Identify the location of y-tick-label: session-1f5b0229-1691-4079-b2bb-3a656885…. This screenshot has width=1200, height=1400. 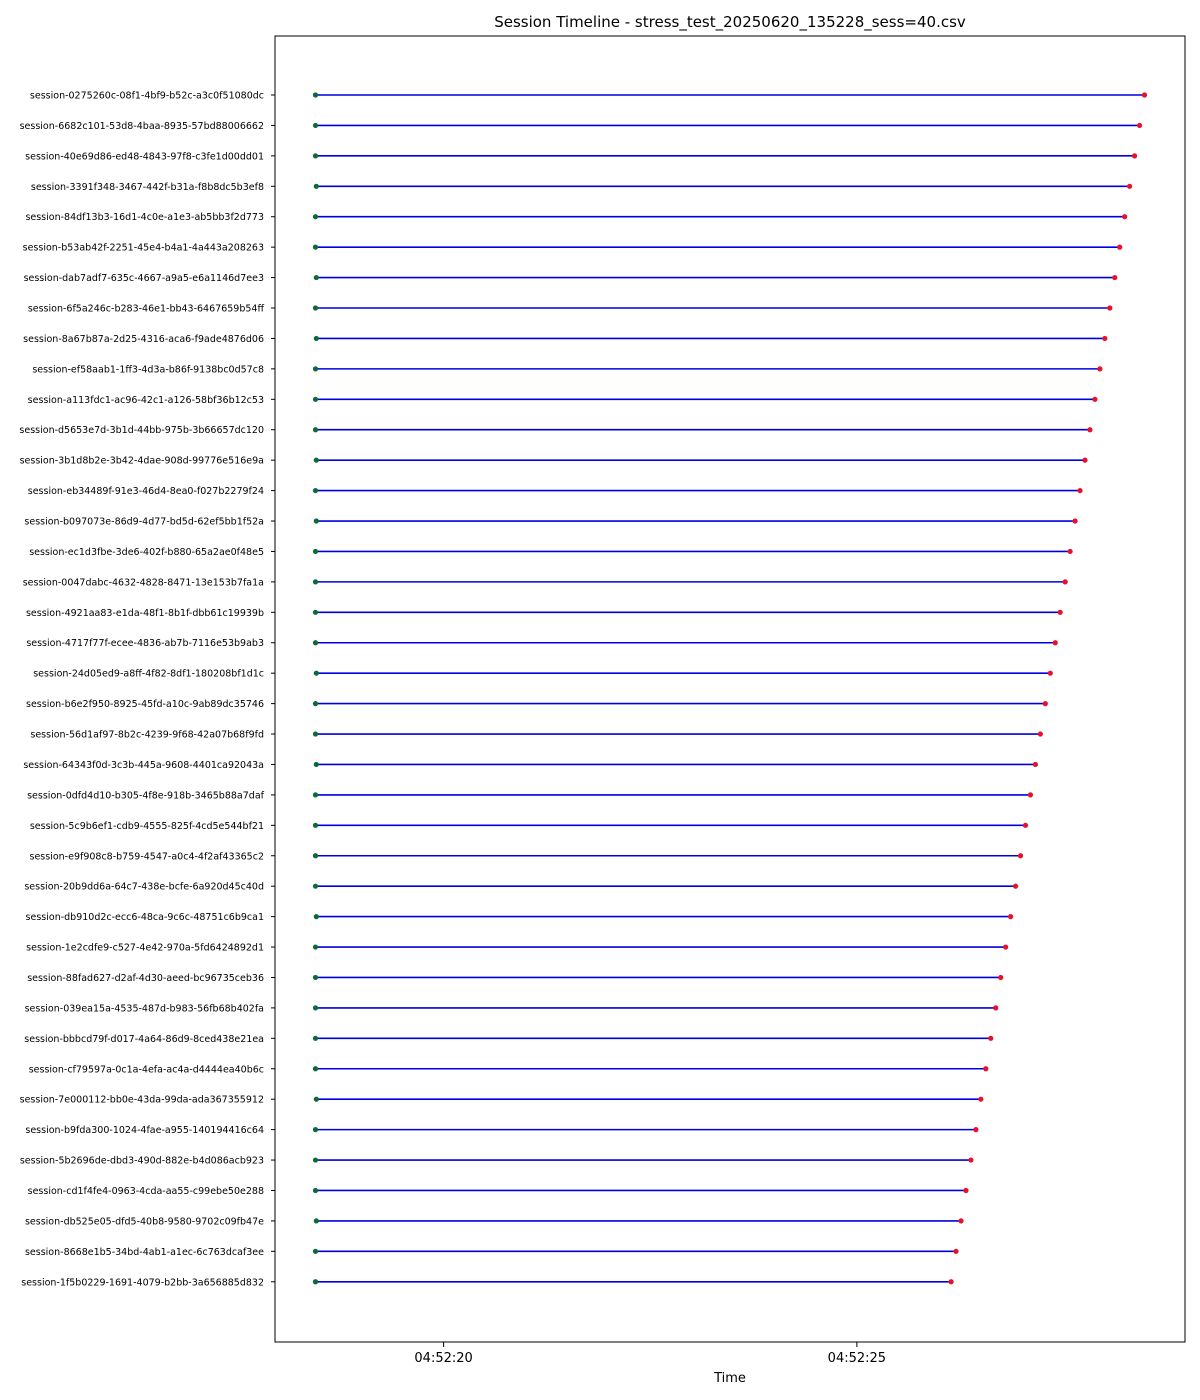
(142, 1282).